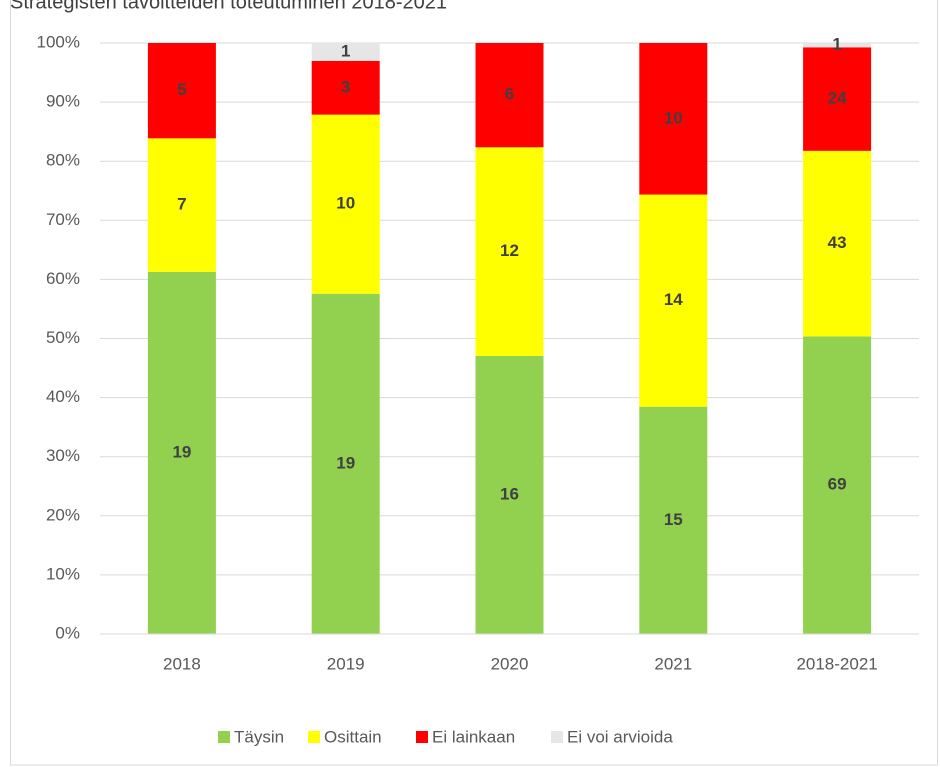 The width and height of the screenshot is (940, 767). Describe the element at coordinates (63, 219) in the screenshot. I see `y-tick-label: 70%` at that location.